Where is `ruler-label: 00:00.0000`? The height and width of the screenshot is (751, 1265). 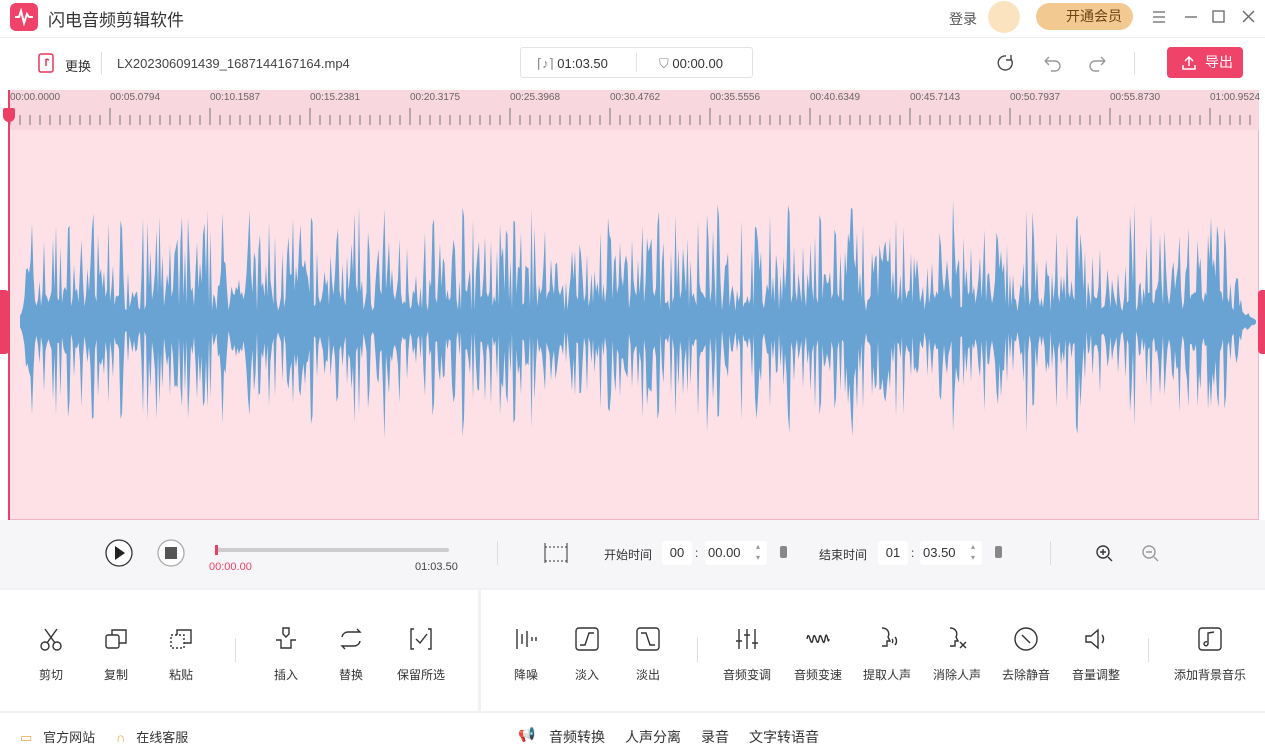
ruler-label: 00:00.0000 is located at coordinates (35, 97).